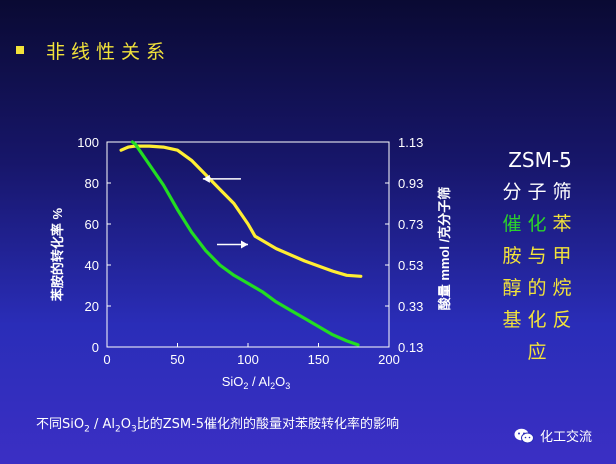  I want to click on x-axis-label: SiO2 / Al2O3, so click(256, 382).